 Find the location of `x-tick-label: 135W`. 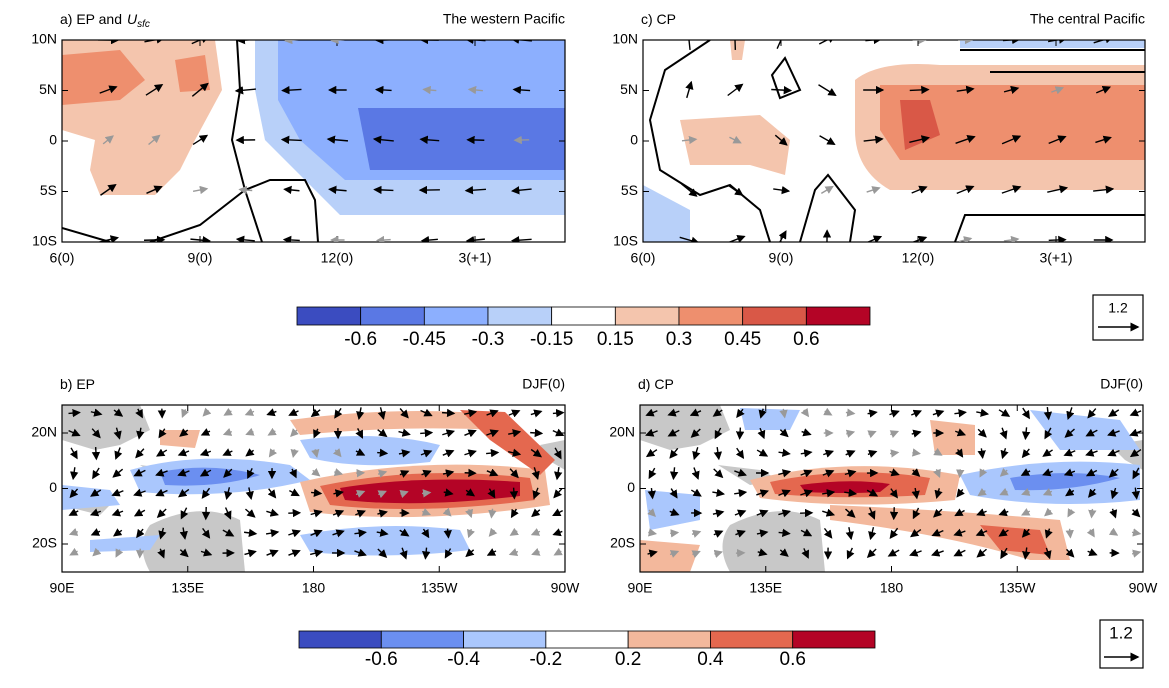

x-tick-label: 135W is located at coordinates (439, 588).